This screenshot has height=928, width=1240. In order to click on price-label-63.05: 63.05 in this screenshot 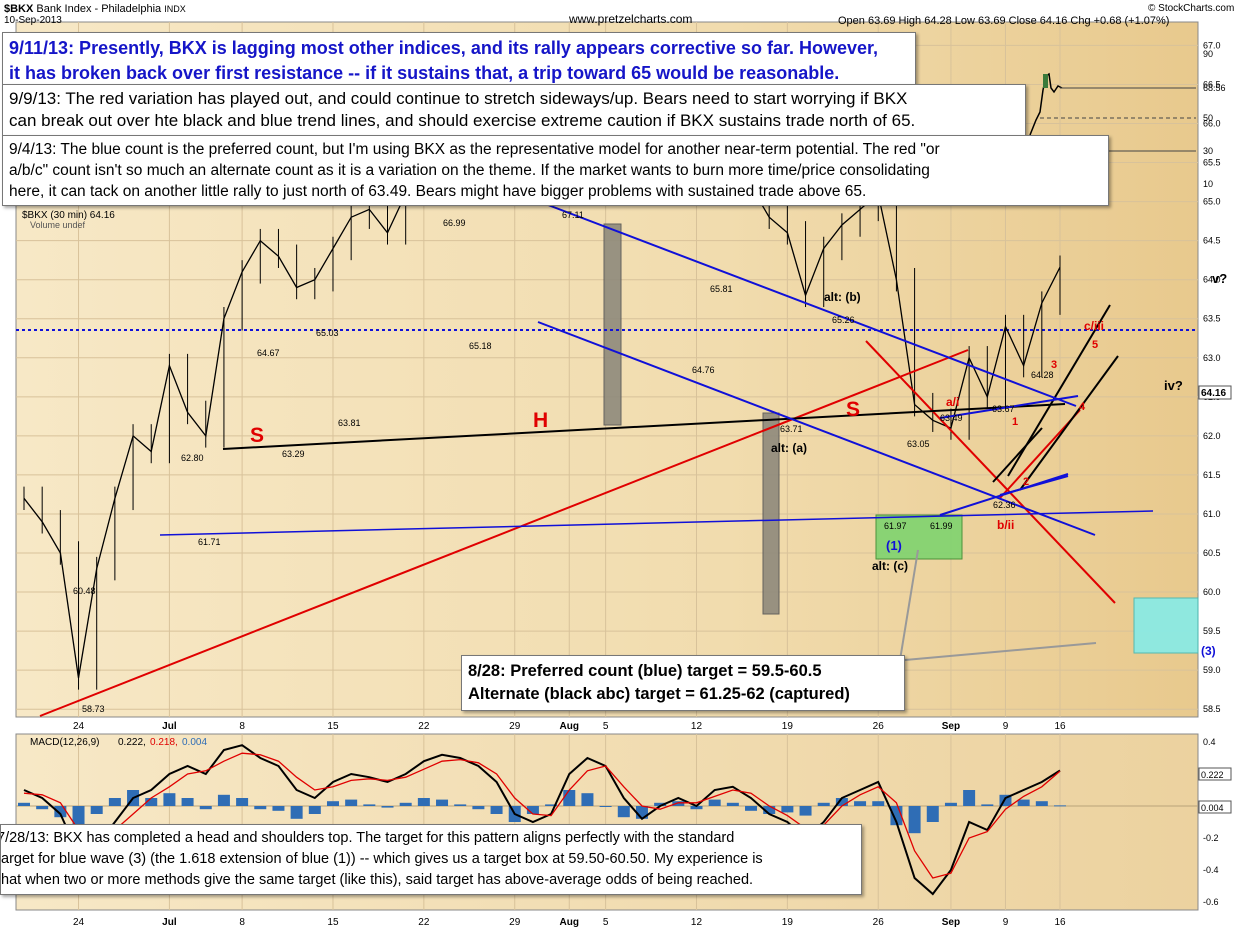, I will do `click(918, 444)`.